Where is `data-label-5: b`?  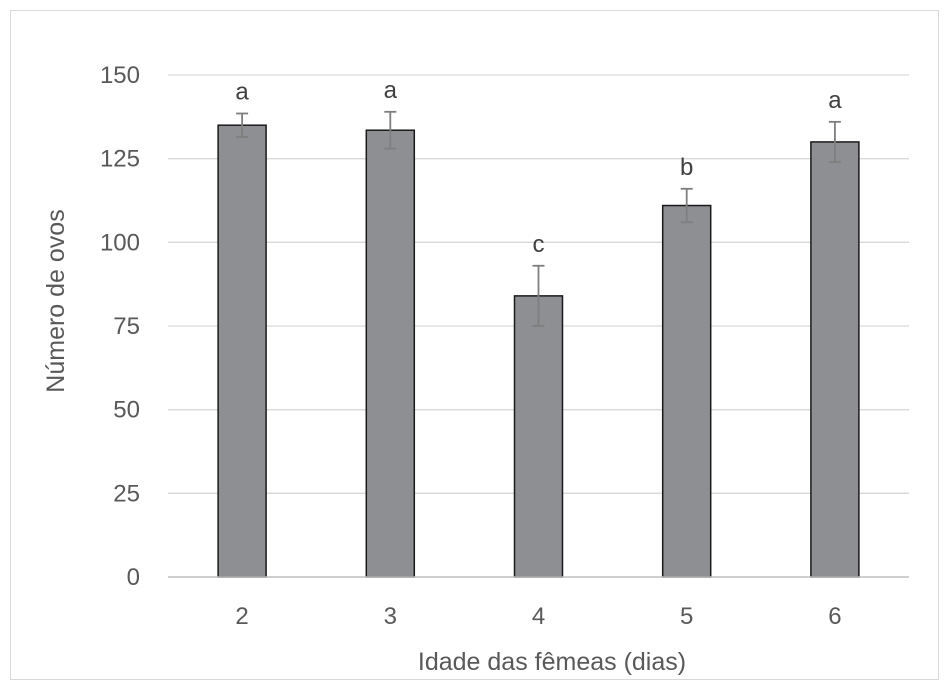
data-label-5: b is located at coordinates (686, 167).